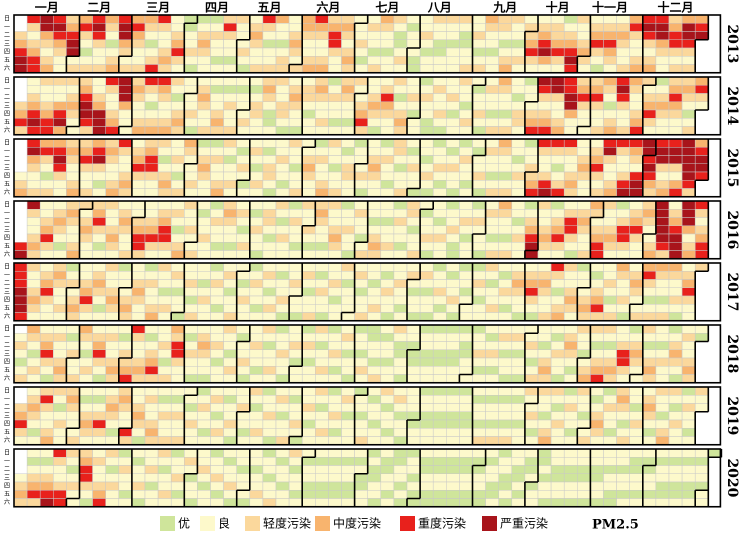 The height and width of the screenshot is (535, 747). Describe the element at coordinates (394, 168) in the screenshot. I see `month-border` at that location.